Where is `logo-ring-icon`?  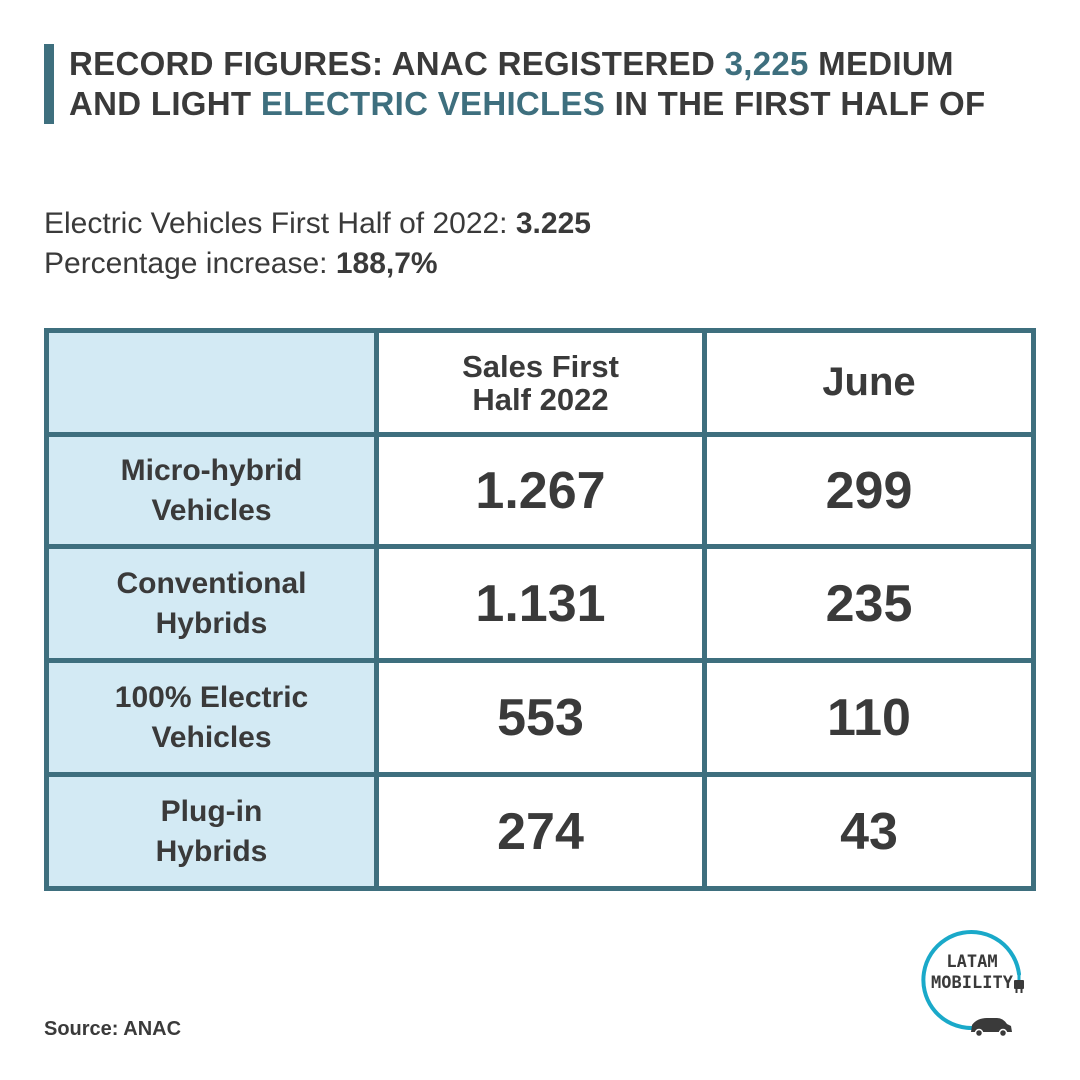
logo-ring-icon is located at coordinates (972, 983).